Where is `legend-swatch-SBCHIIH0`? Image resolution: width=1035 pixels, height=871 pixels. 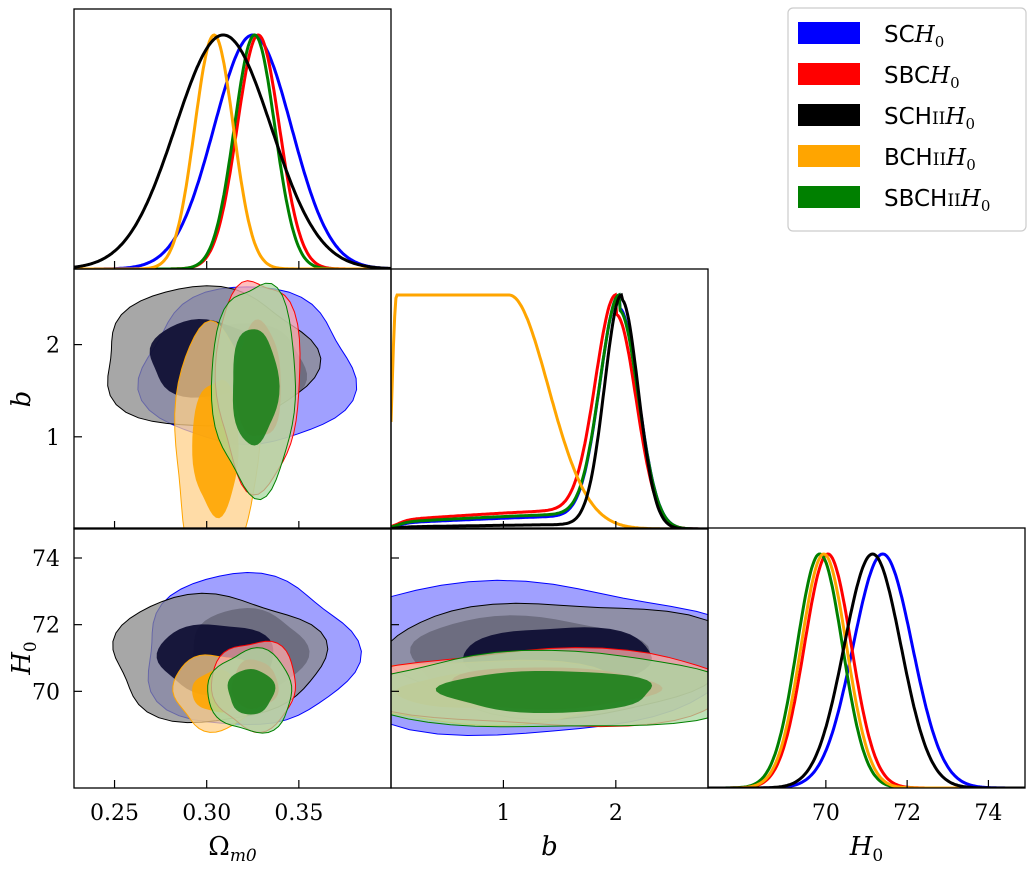
legend-swatch-SBCHIIH0 is located at coordinates (829, 197).